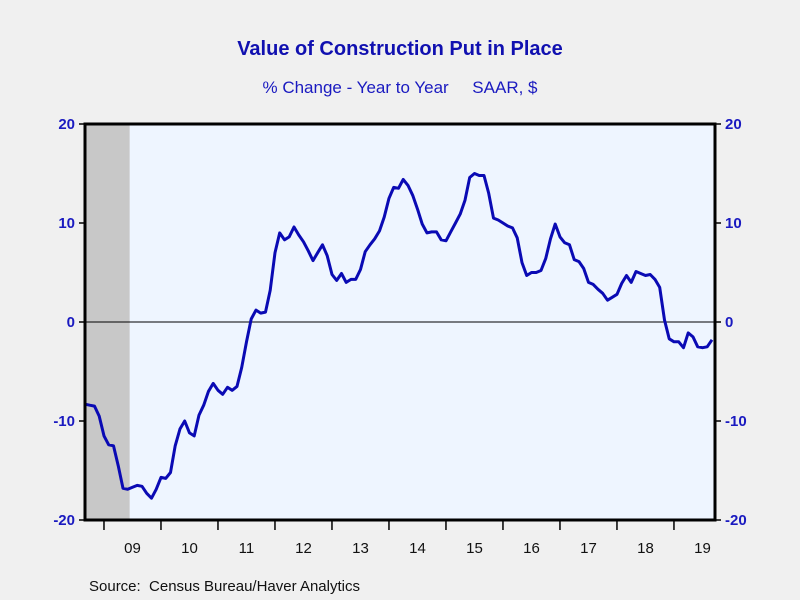 The image size is (800, 600). What do you see at coordinates (189, 548) in the screenshot?
I see `x-tick-label: 10` at bounding box center [189, 548].